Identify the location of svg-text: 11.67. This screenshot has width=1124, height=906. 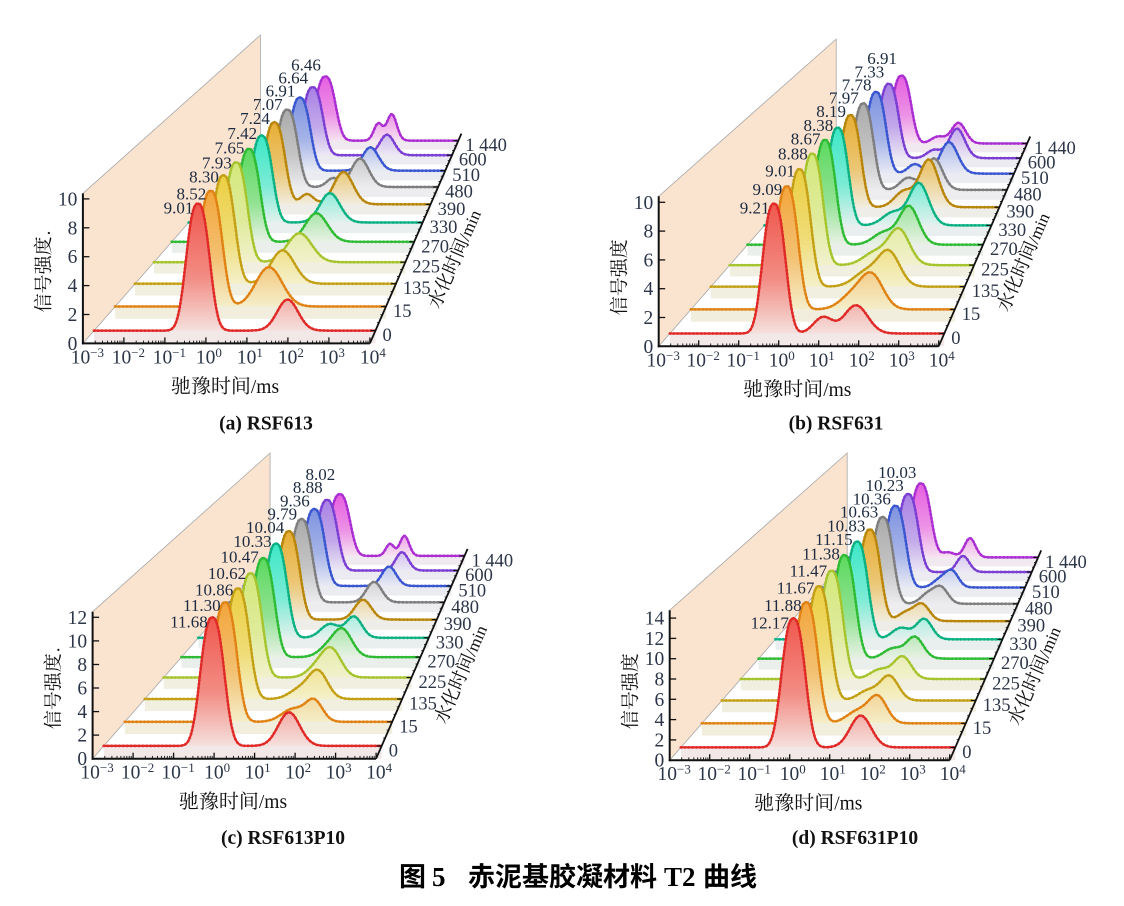
(796, 587).